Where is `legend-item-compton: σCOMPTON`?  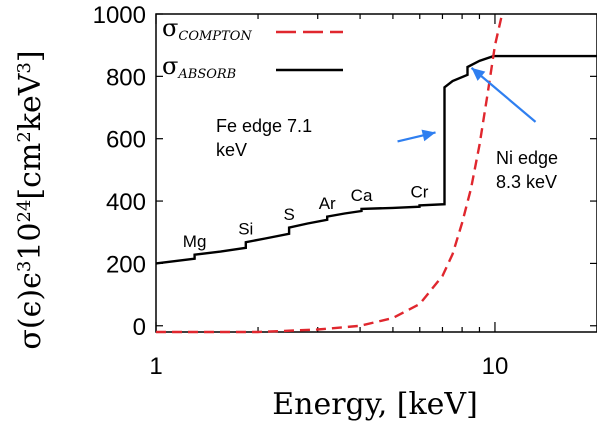 legend-item-compton: σCOMPTON is located at coordinates (252, 29).